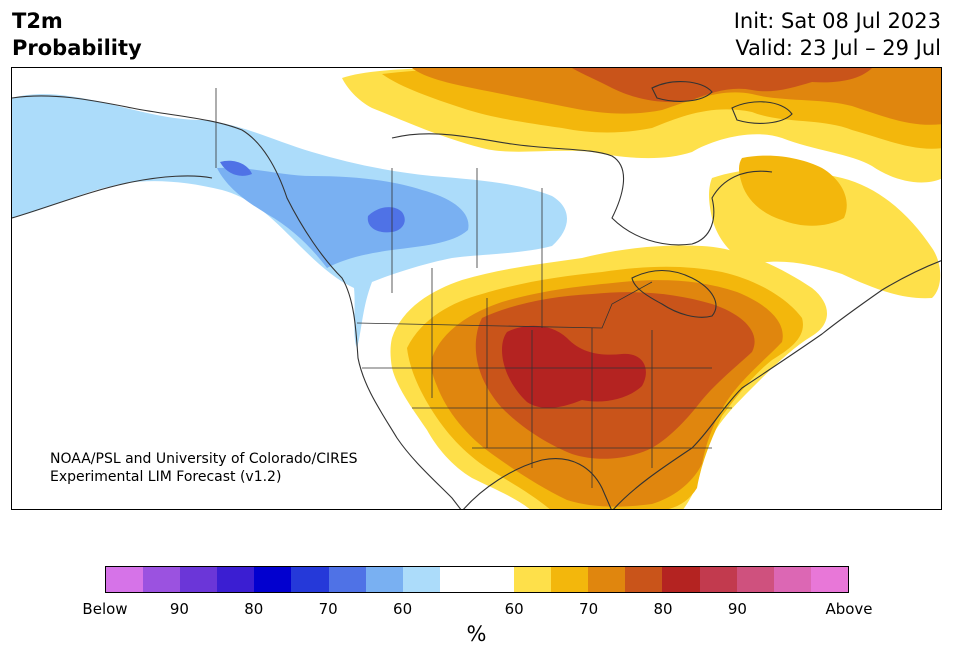 The width and height of the screenshot is (953, 659). I want to click on below-region-dark, so click(386, 220).